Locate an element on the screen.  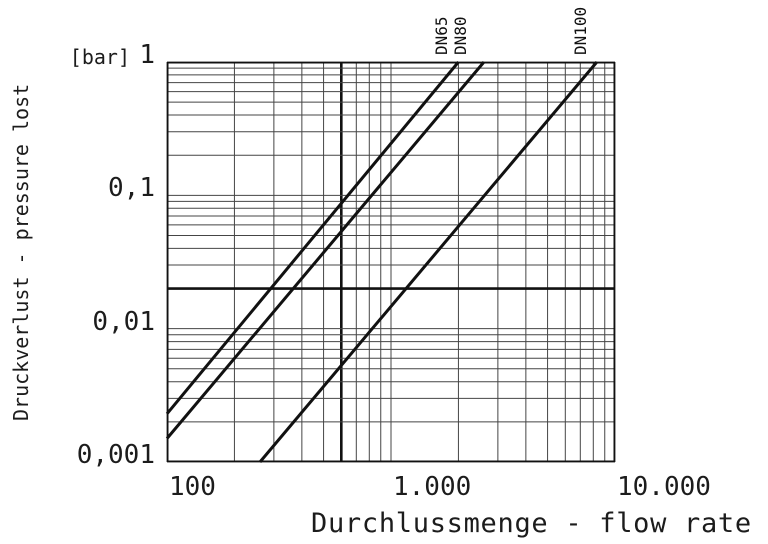
series-label-dn80: DN80 is located at coordinates (460, 35).